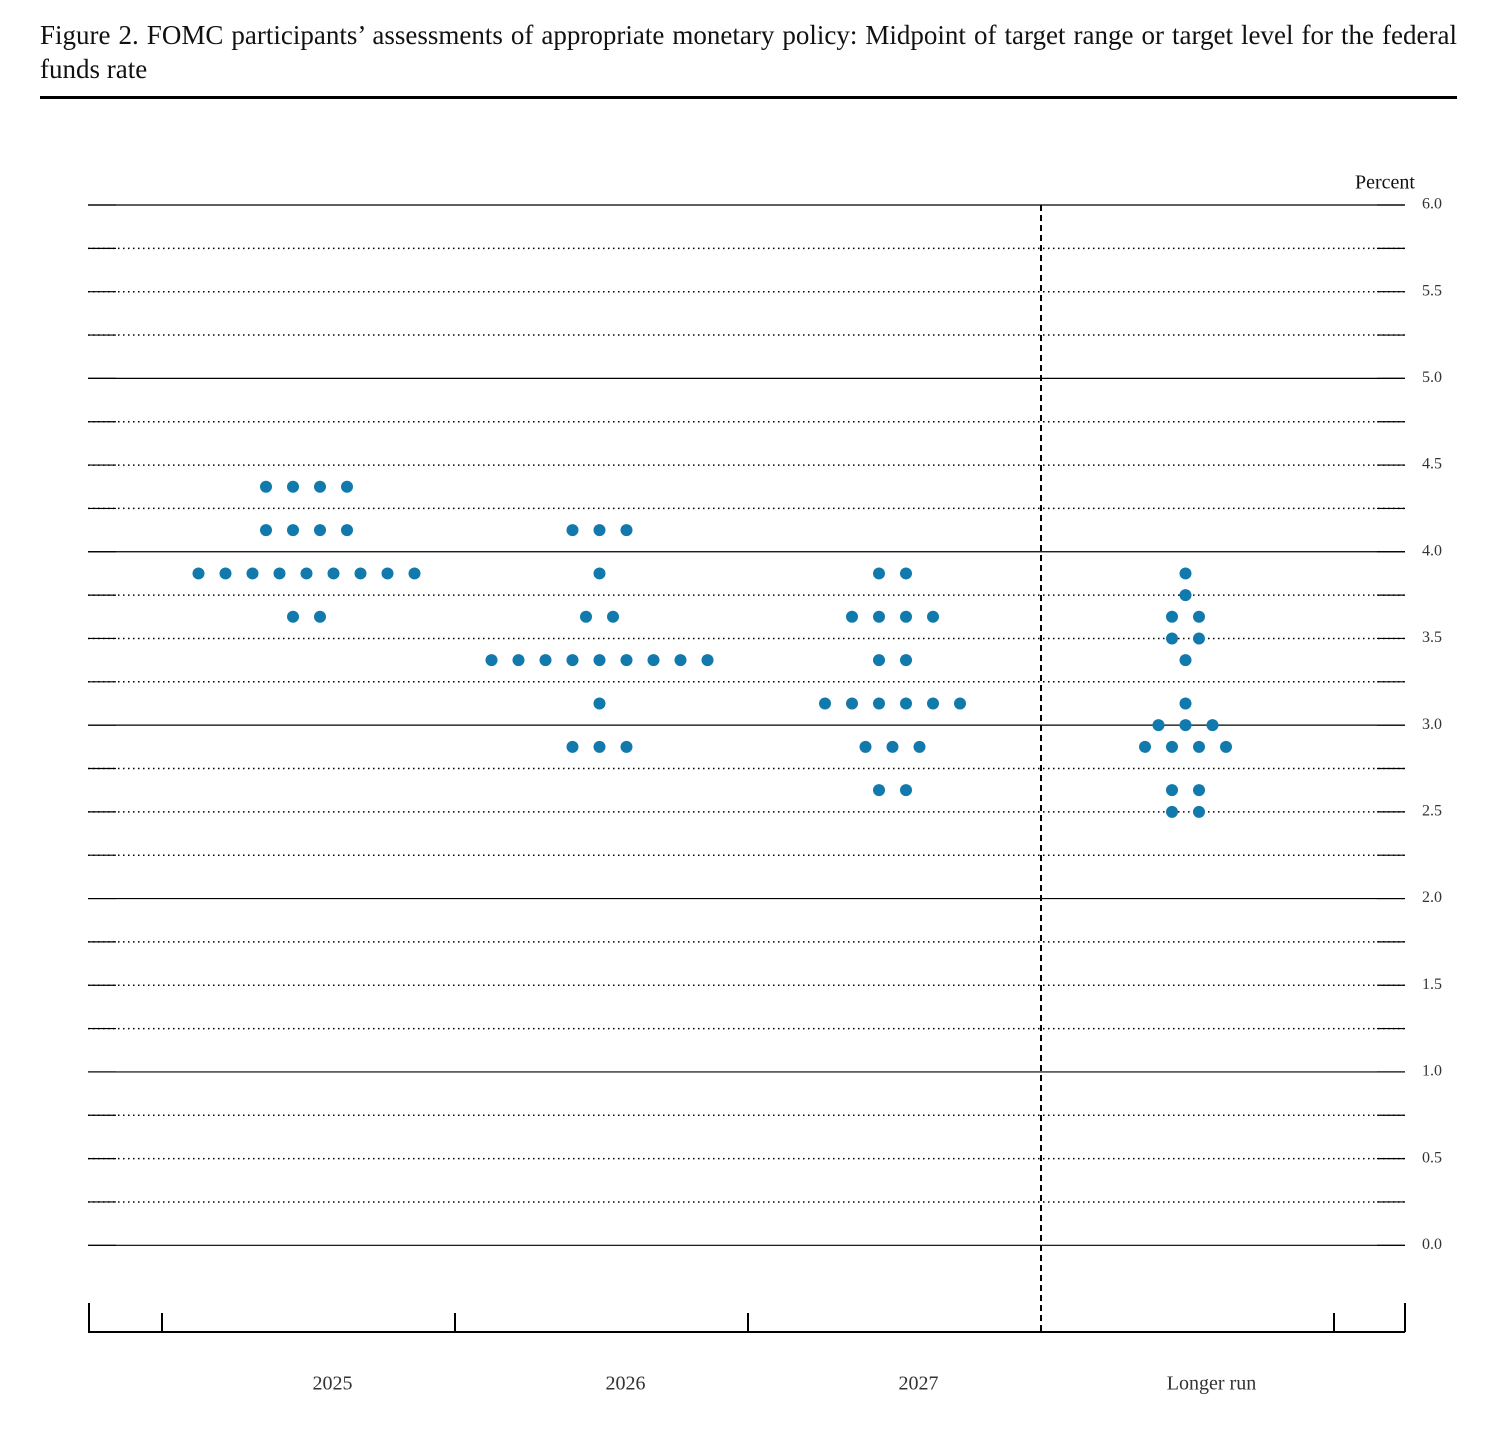 The image size is (1500, 1431). What do you see at coordinates (1432, 811) in the screenshot?
I see `y-tick-label: 2.5` at bounding box center [1432, 811].